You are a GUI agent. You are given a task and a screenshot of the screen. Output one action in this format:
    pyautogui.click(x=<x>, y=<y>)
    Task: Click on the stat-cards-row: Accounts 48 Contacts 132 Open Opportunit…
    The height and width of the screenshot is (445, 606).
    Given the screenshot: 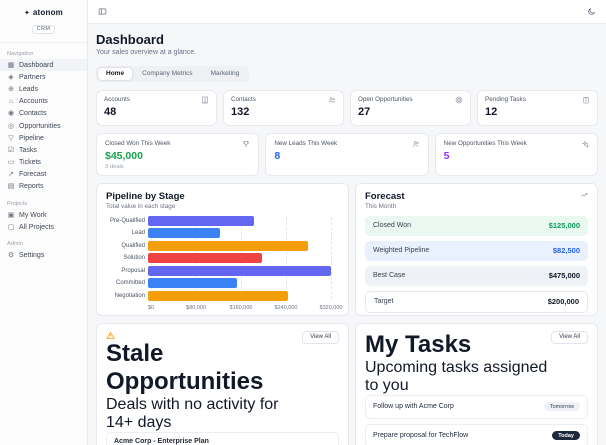 What is the action you would take?
    pyautogui.click(x=347, y=107)
    